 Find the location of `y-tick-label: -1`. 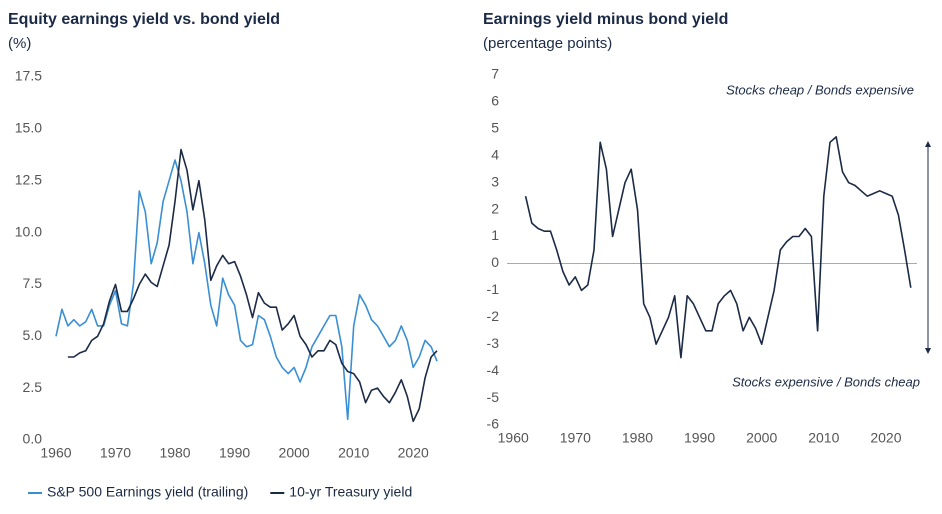

y-tick-label: -1 is located at coordinates (493, 289).